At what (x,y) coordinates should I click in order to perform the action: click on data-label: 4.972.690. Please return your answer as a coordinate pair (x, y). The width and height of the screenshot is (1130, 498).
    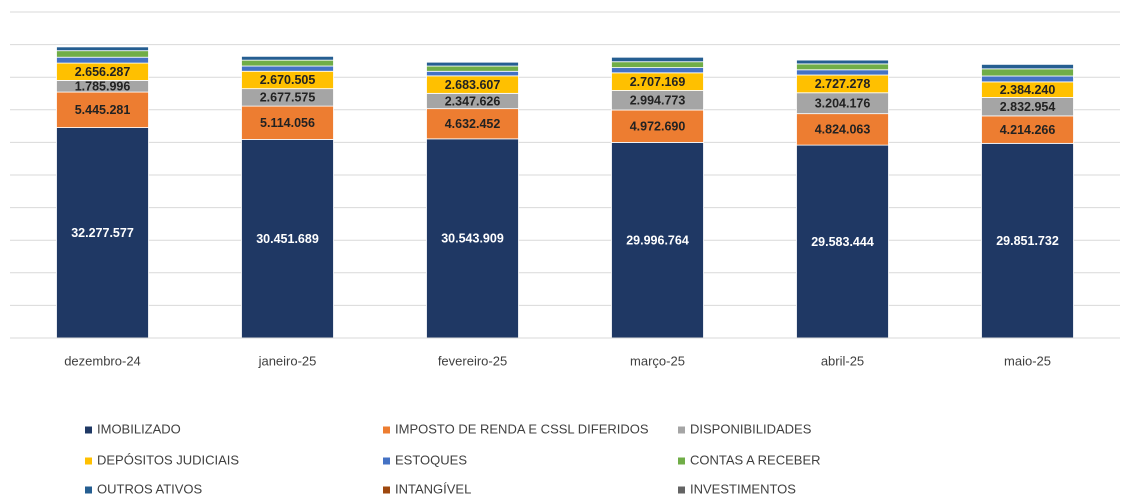
    Looking at the image, I should click on (658, 127).